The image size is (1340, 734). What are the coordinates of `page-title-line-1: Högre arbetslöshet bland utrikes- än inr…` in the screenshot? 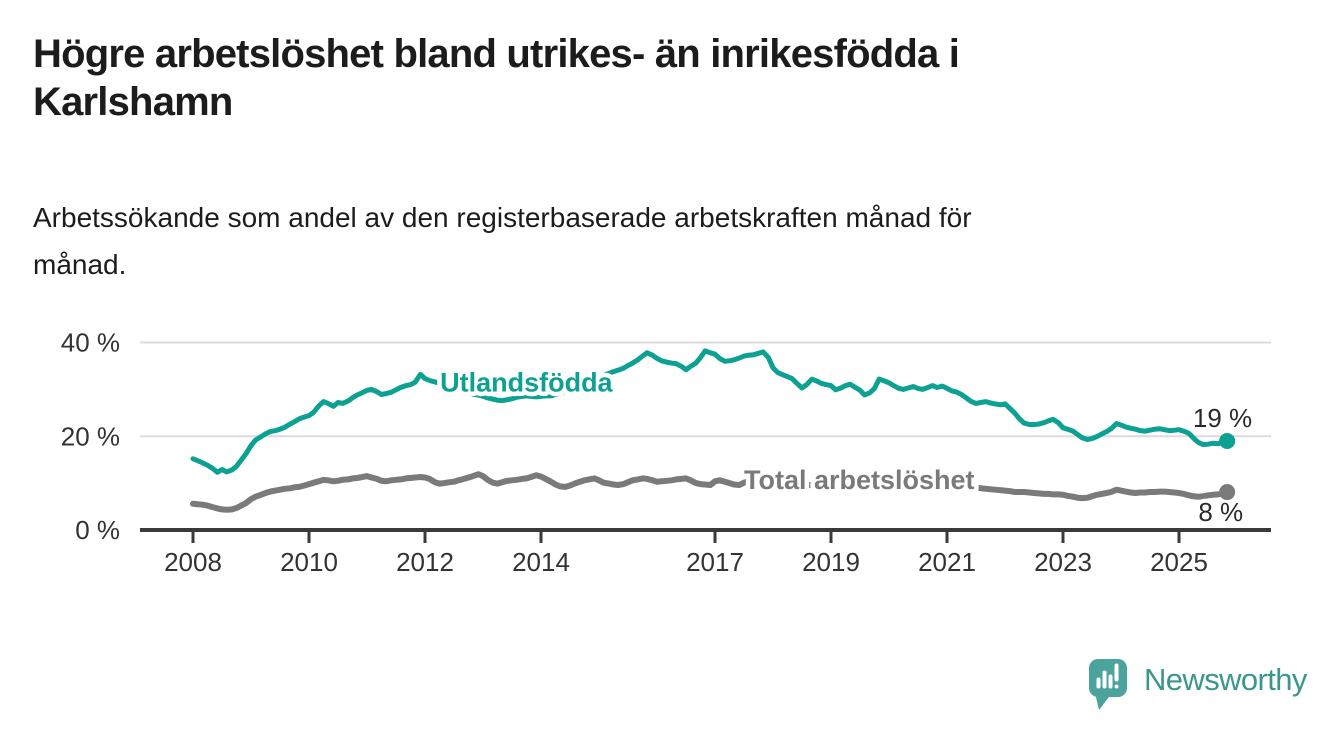 It's located at (496, 54).